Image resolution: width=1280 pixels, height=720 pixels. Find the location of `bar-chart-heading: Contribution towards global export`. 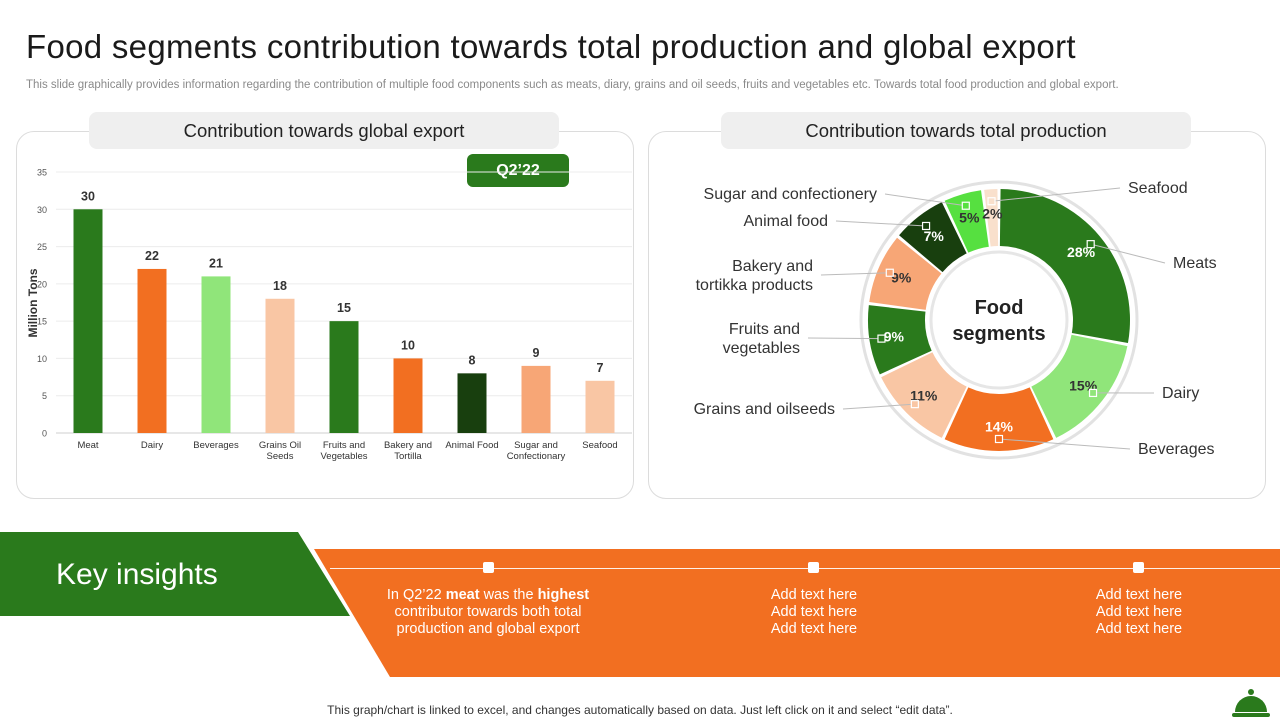

bar-chart-heading: Contribution towards global export is located at coordinates (324, 130).